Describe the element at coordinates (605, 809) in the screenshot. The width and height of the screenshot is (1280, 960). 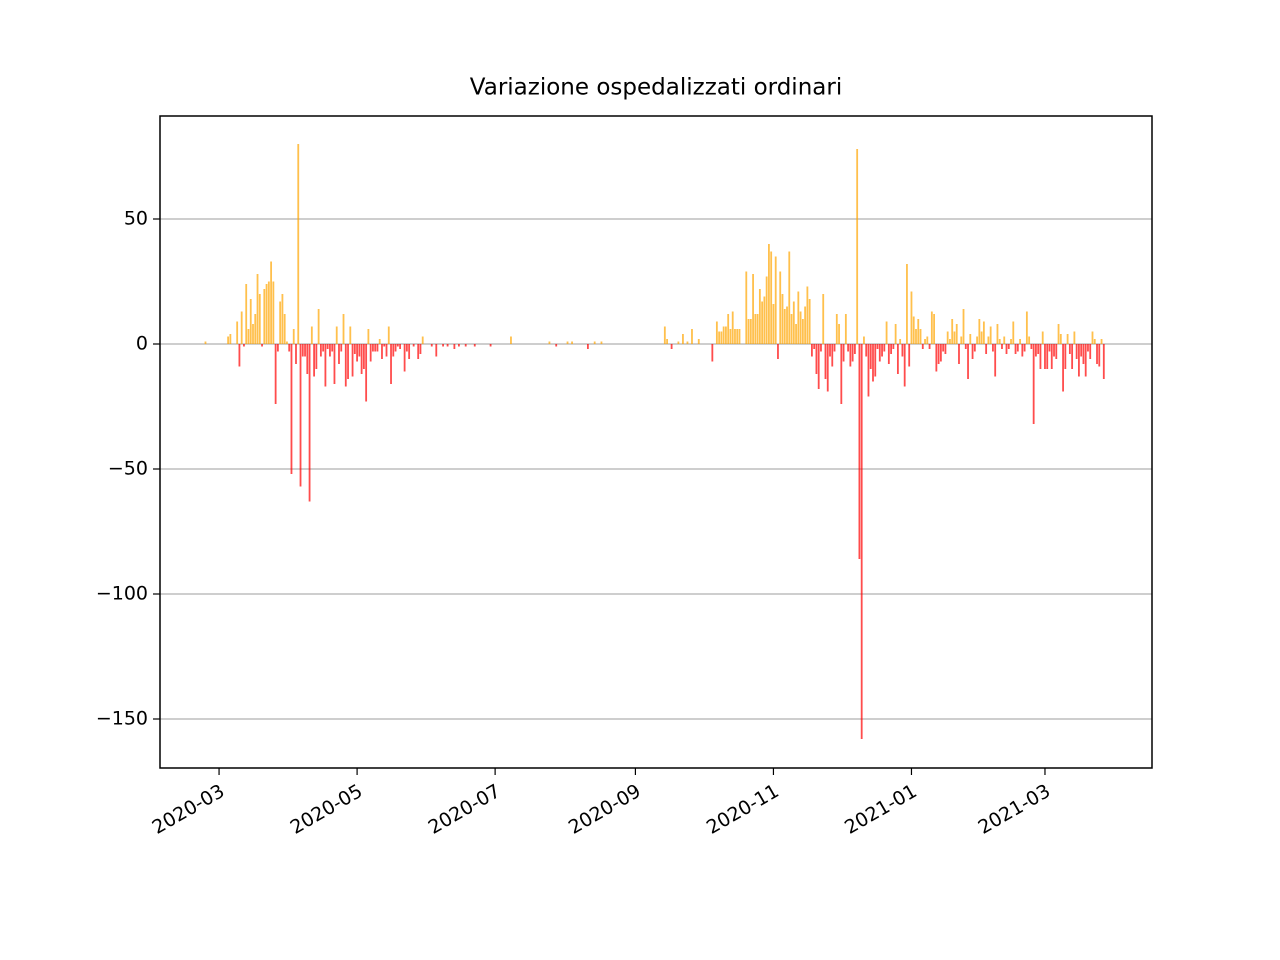
I see `x-tick-label: 2020-09` at that location.